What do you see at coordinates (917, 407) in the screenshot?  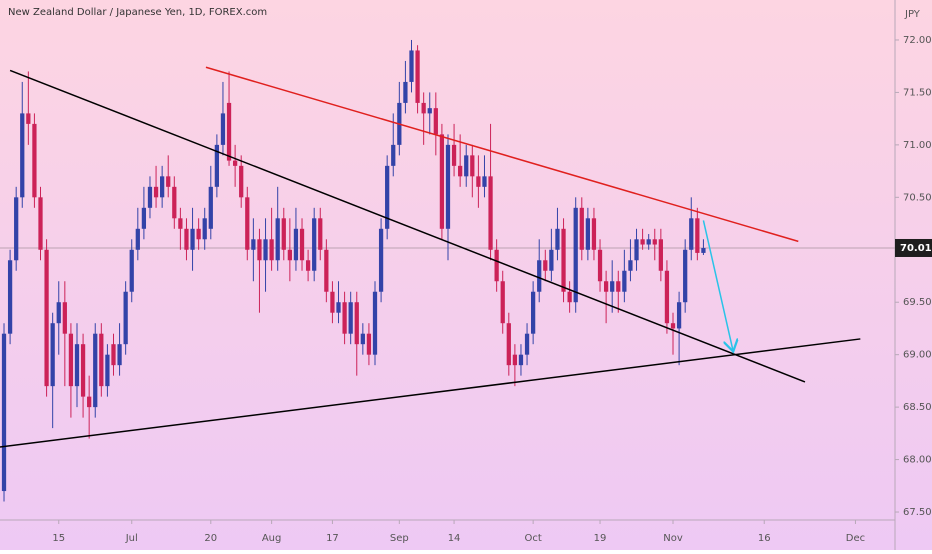 I see `y-tick-label: 68.500` at bounding box center [917, 407].